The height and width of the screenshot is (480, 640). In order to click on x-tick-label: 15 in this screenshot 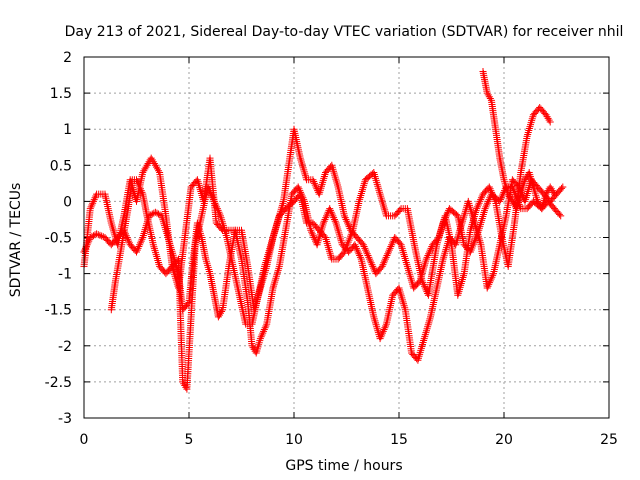, I will do `click(399, 440)`.